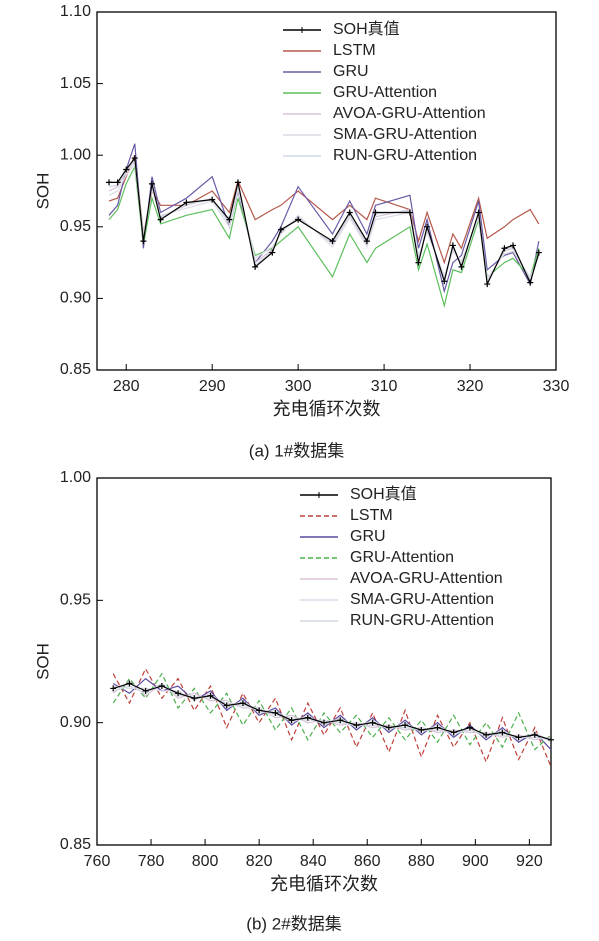  What do you see at coordinates (126, 386) in the screenshot?
I see `x-tick-label: 280` at bounding box center [126, 386].